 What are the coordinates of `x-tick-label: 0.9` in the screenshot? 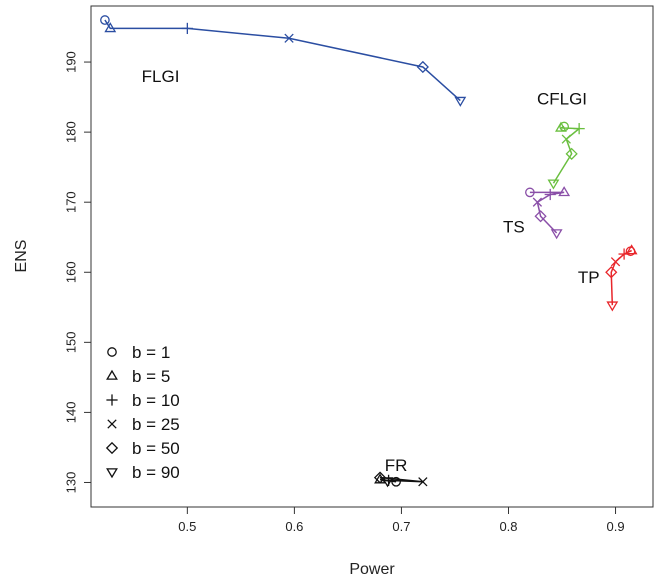 It's located at (615, 526).